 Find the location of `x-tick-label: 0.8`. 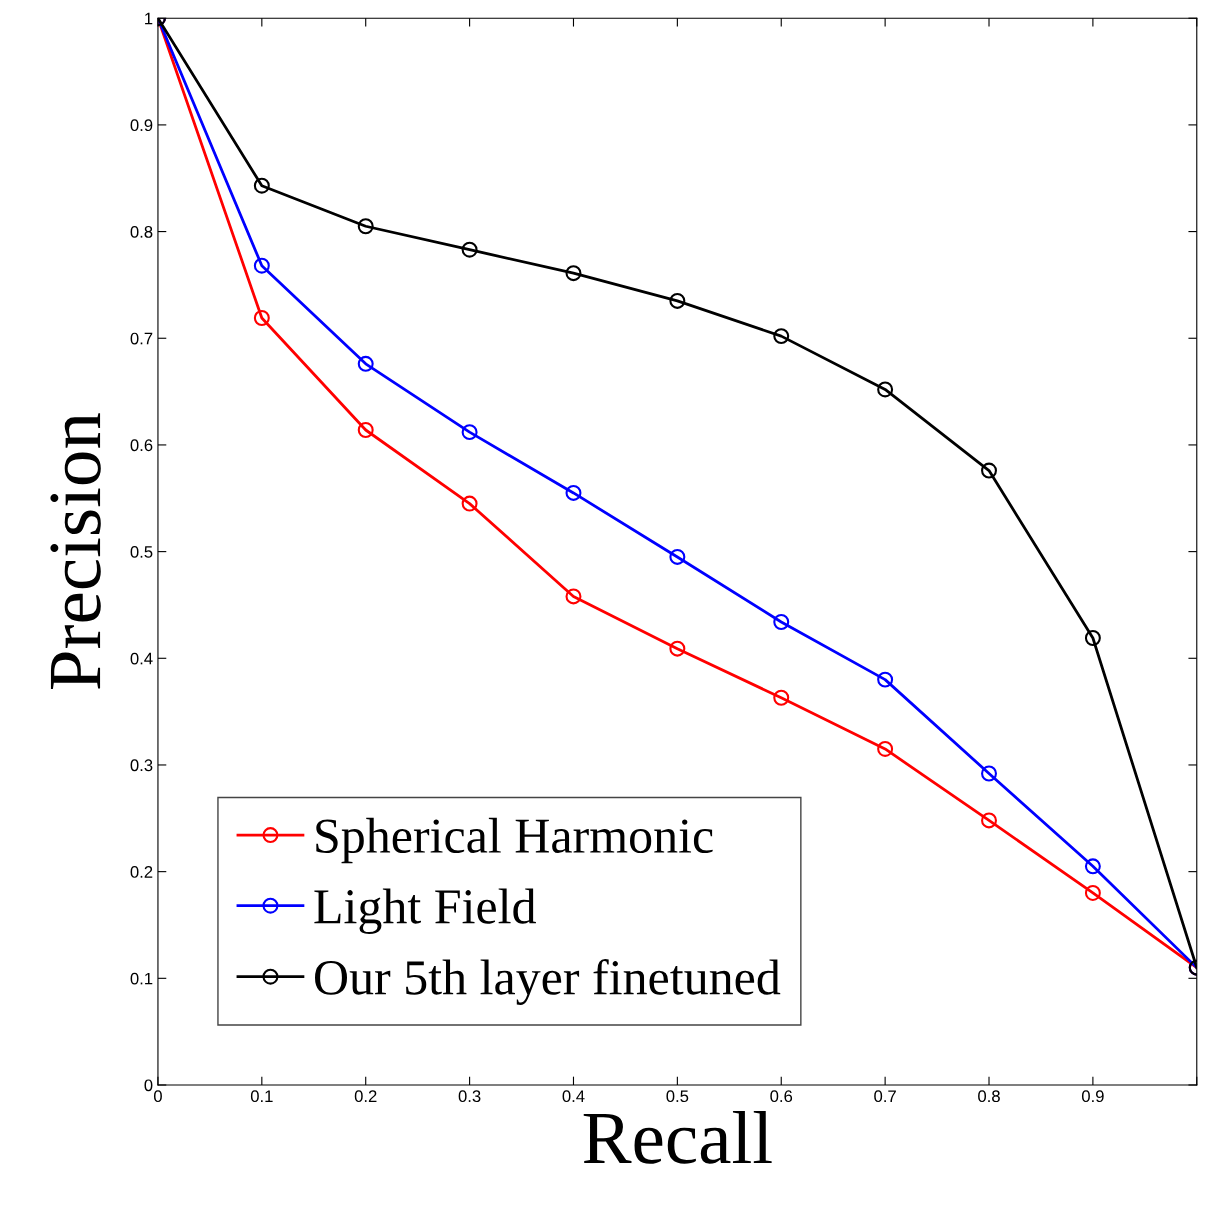

x-tick-label: 0.8 is located at coordinates (989, 1096).